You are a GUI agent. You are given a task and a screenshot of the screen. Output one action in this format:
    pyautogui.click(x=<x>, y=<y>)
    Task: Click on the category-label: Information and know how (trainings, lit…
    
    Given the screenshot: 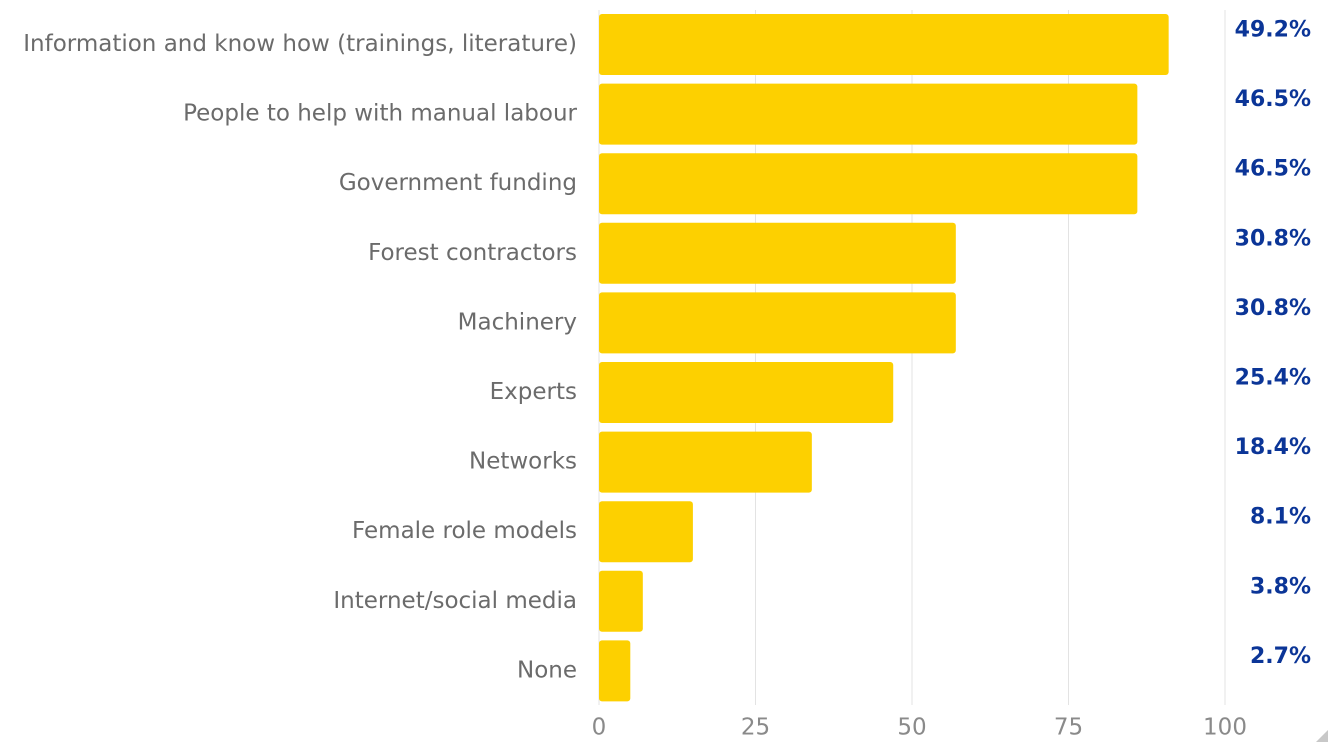 What is the action you would take?
    pyautogui.click(x=300, y=44)
    